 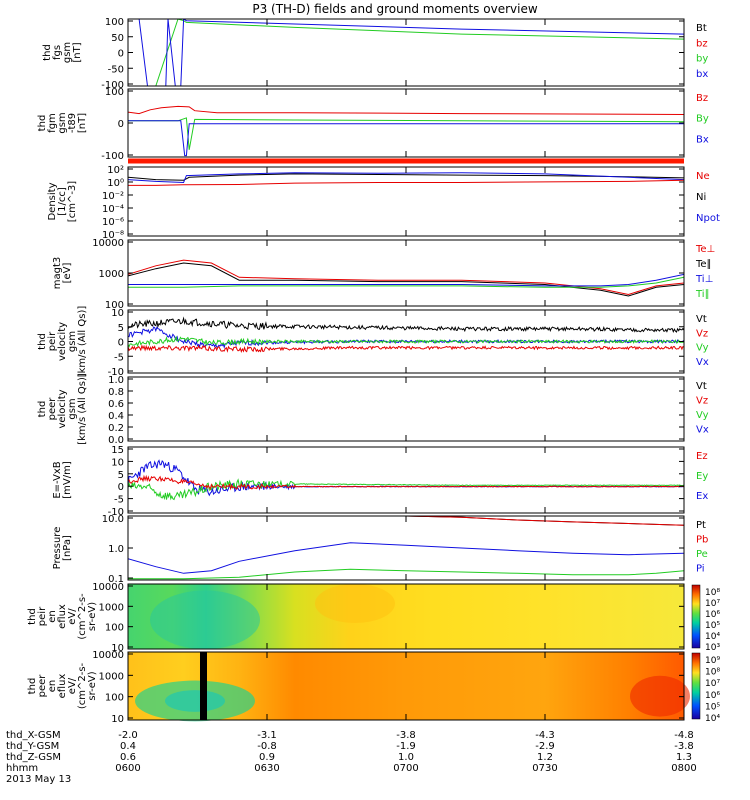 I want to click on legend-entry: Ne, so click(x=703, y=176).